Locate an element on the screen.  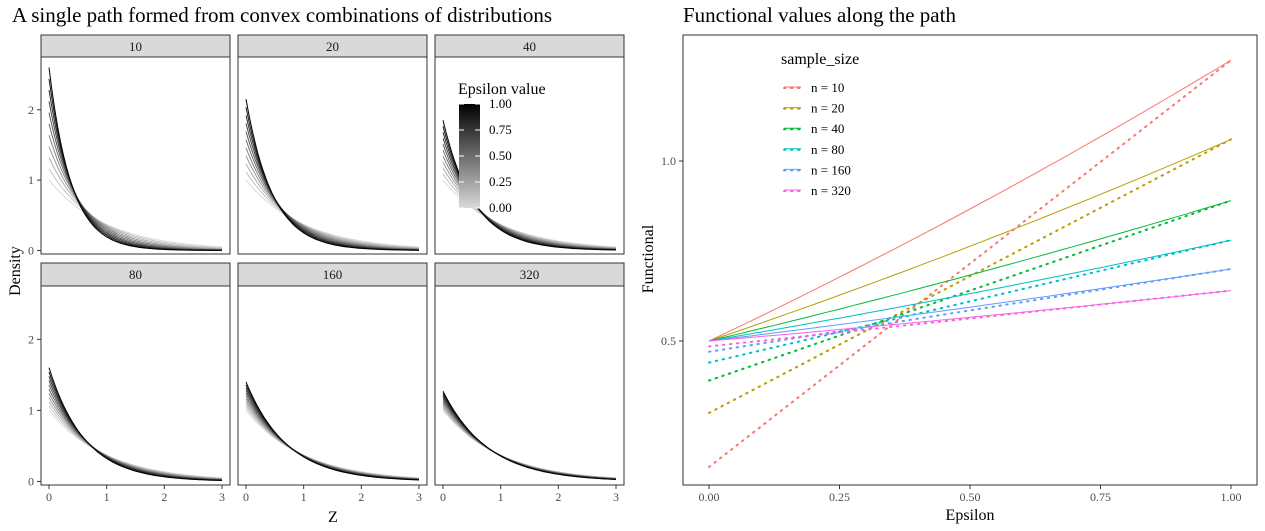
colorbar-tick-label: 0.00 is located at coordinates (500, 207).